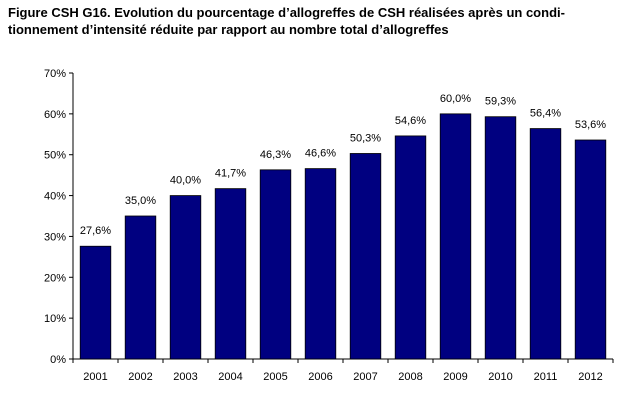  Describe the element at coordinates (365, 256) in the screenshot. I see `bar-2007` at that location.